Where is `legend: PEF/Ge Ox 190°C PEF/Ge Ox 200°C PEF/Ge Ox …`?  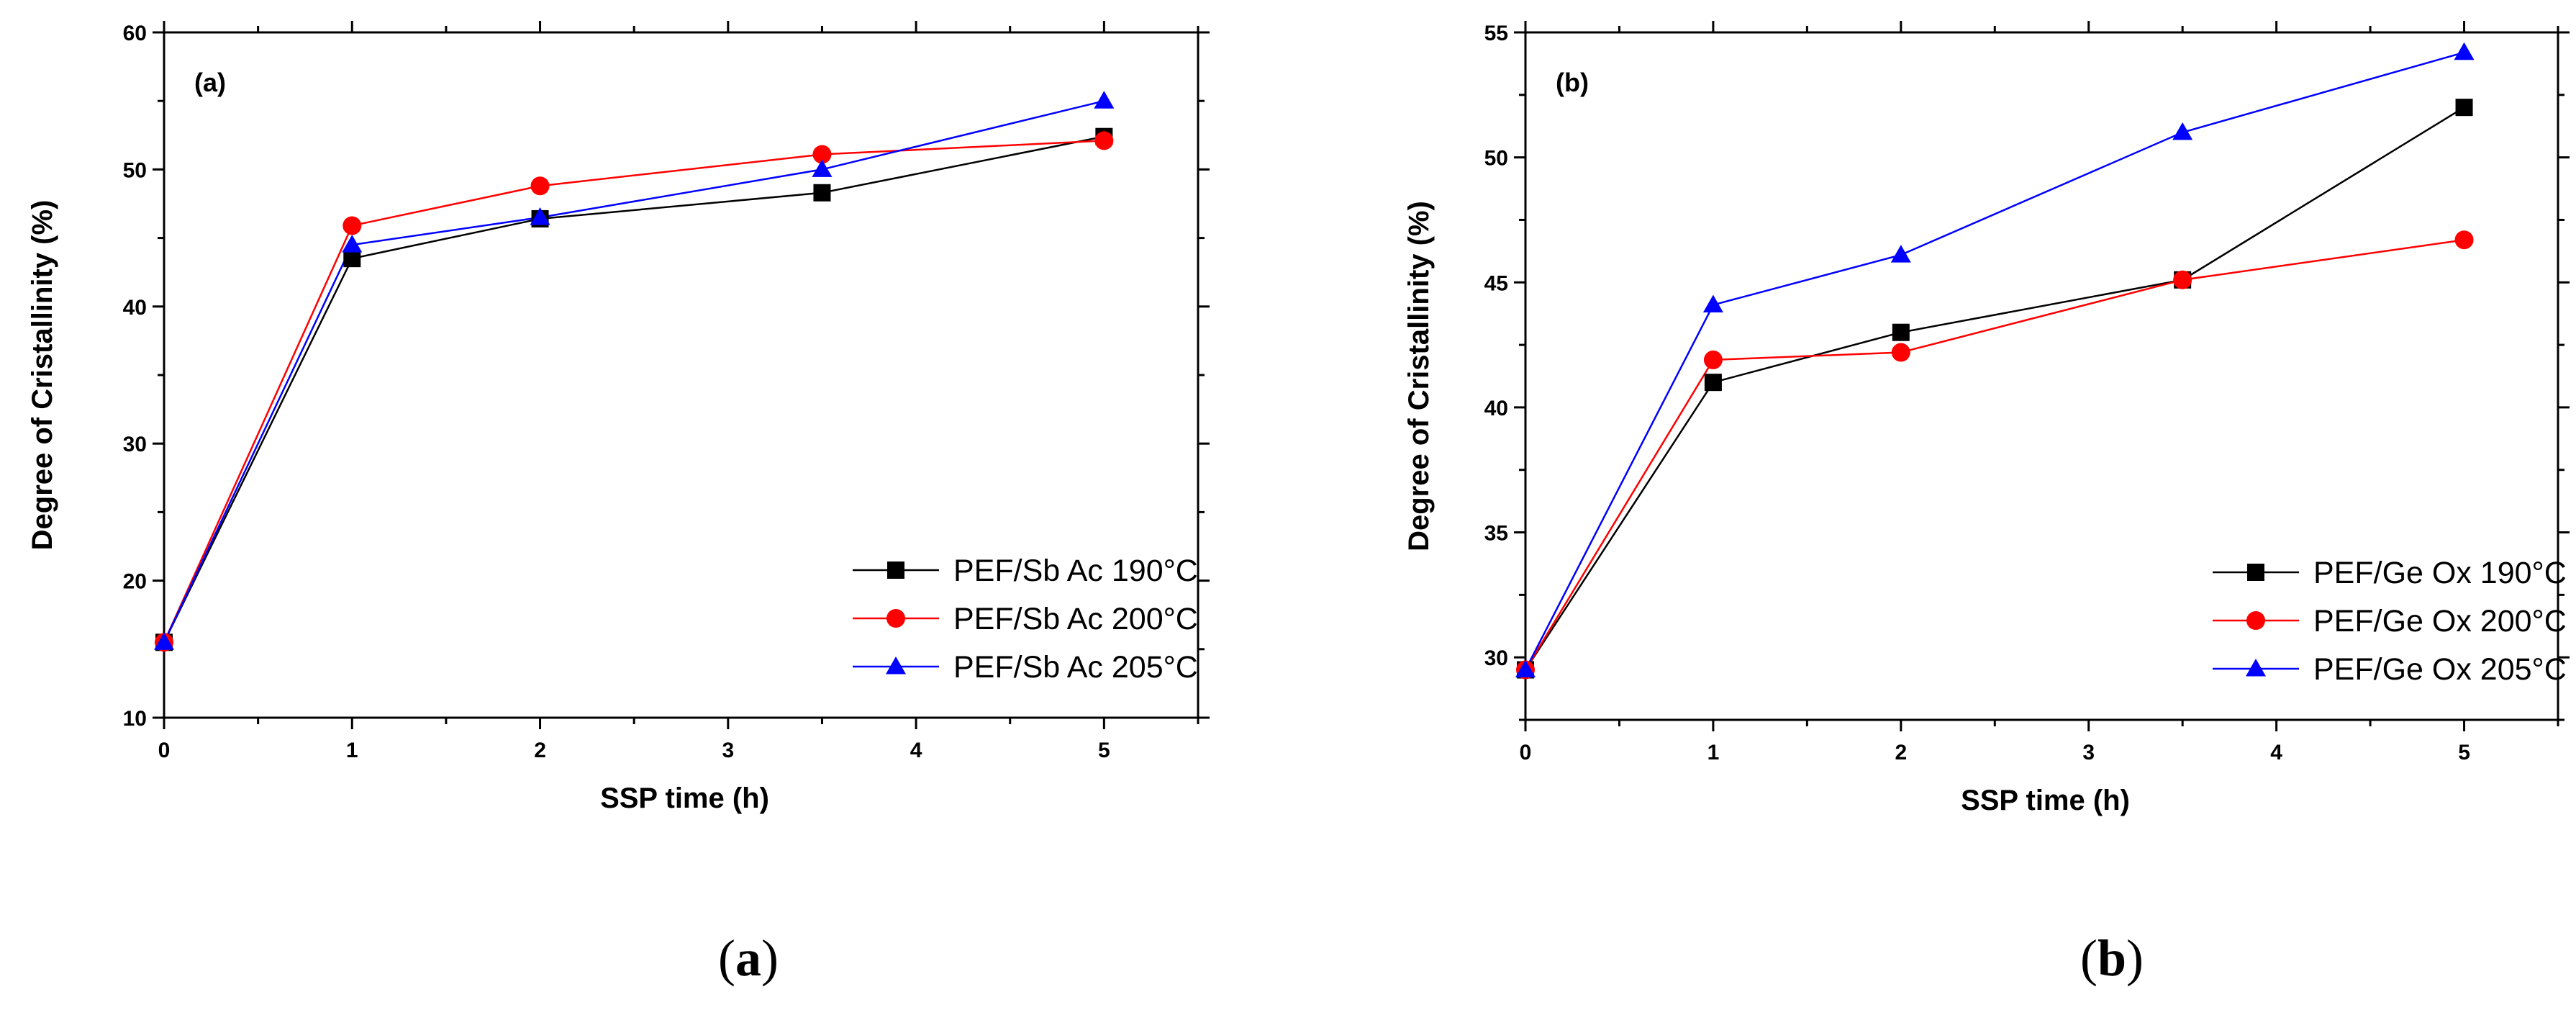
legend: PEF/Ge Ox 190°C PEF/Ge Ox 200°C PEF/Ge Ox … is located at coordinates (2390, 621).